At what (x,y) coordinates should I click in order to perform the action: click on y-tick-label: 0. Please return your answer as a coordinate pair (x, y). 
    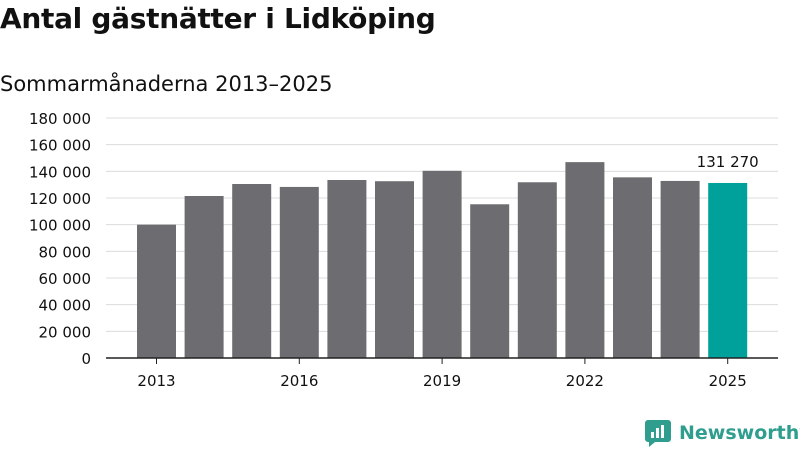
    Looking at the image, I should click on (86, 359).